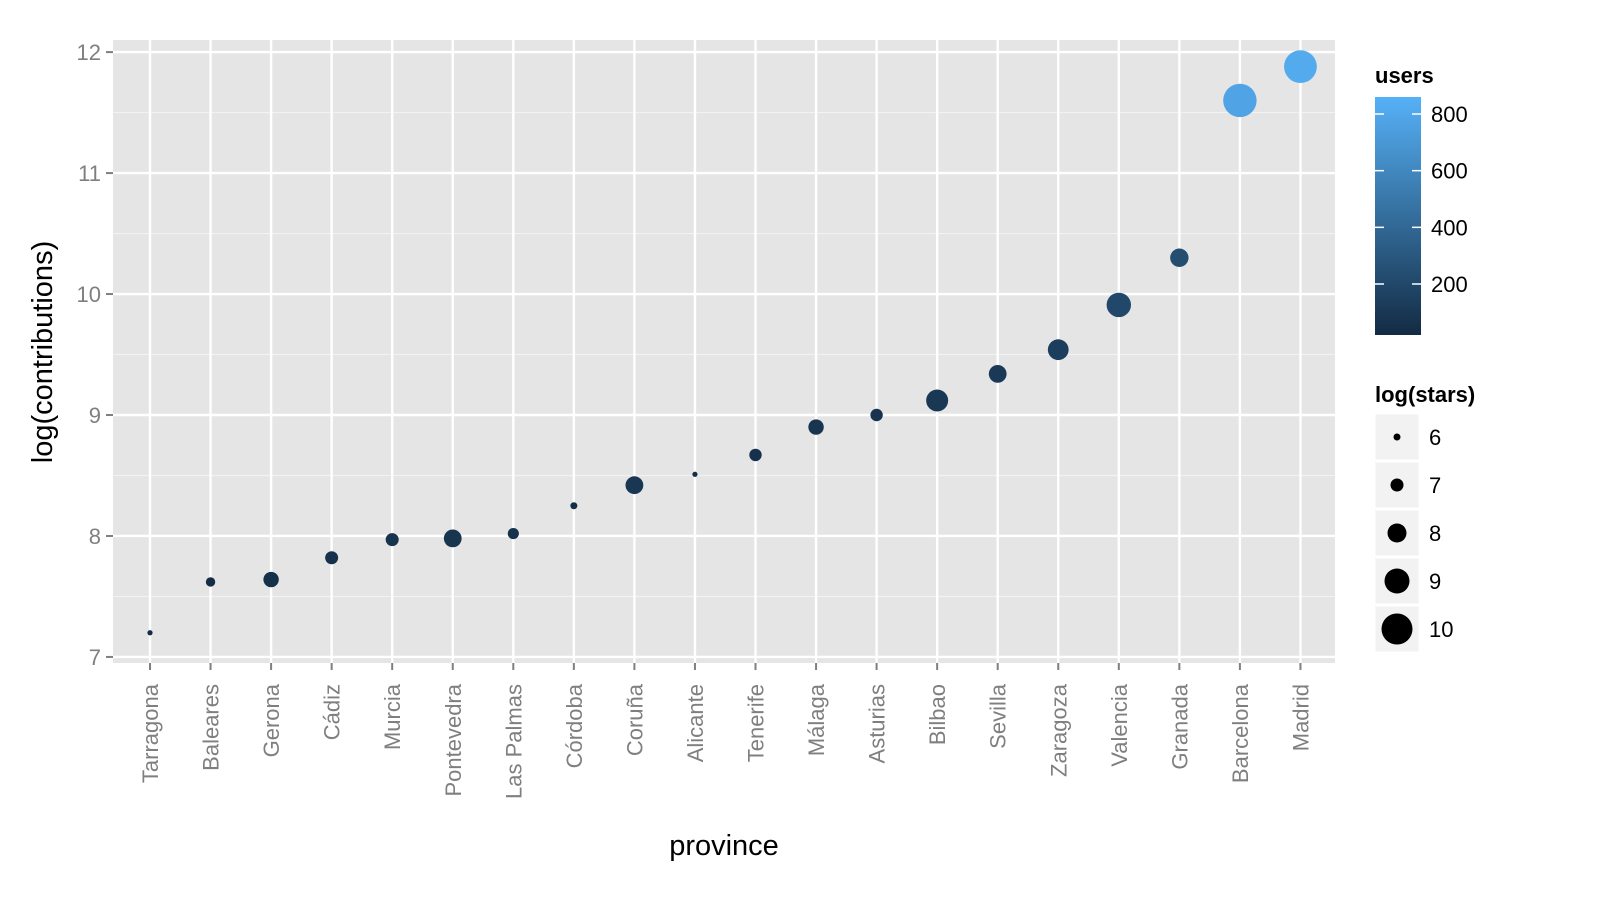  Describe the element at coordinates (937, 714) in the screenshot. I see `x-tick-label: Bilbao` at that location.